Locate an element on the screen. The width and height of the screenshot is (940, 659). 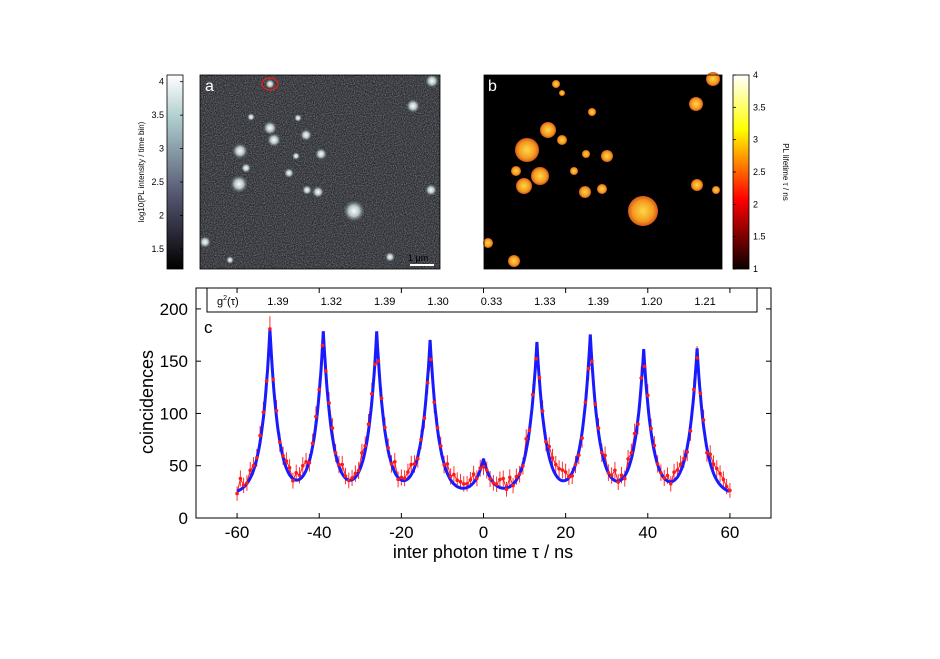
panel-b-lifetime-map: b is located at coordinates (603, 171).